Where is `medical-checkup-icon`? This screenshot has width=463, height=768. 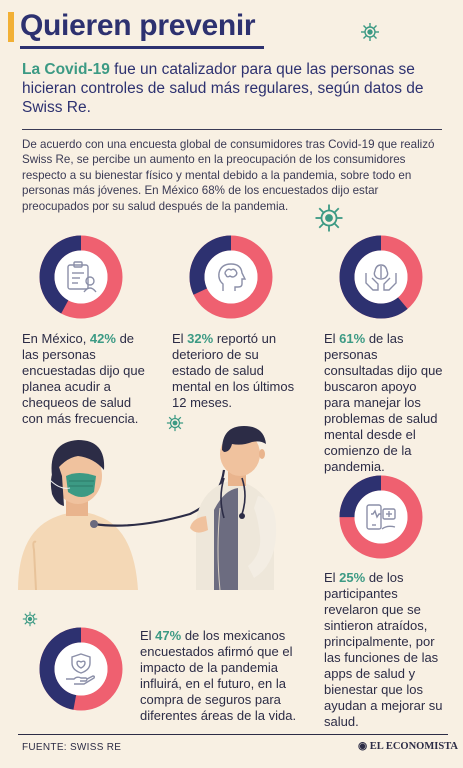
medical-checkup-icon is located at coordinates (82, 277).